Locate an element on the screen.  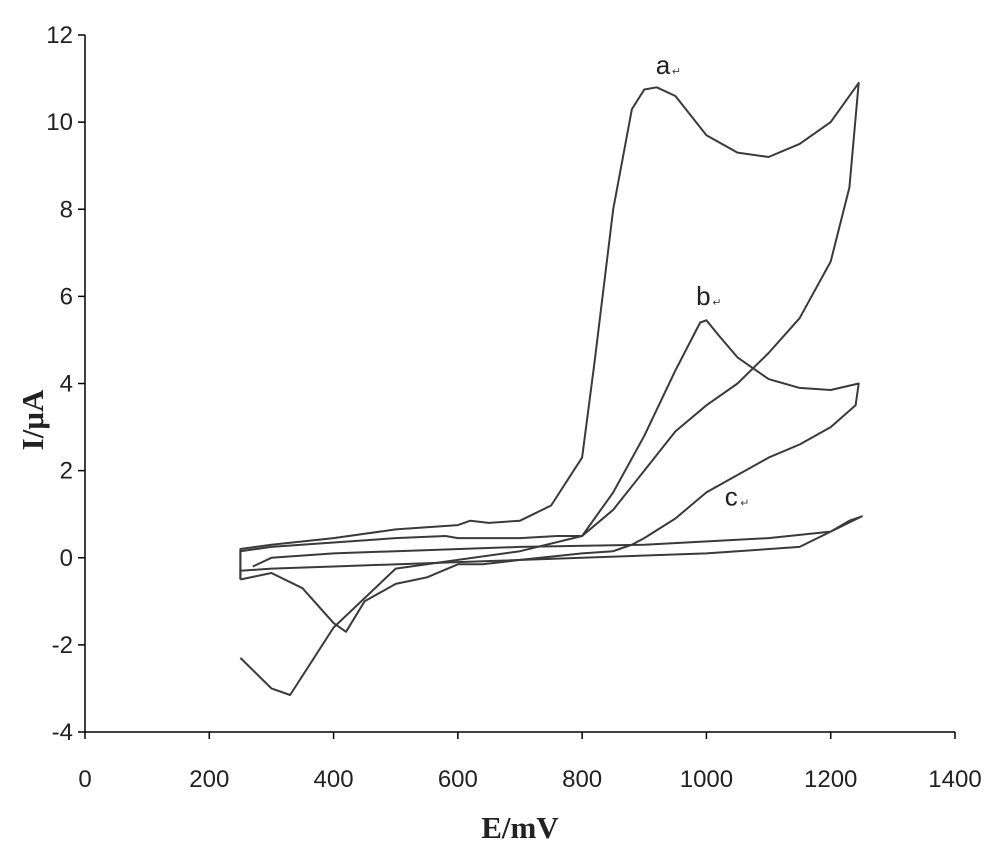
curve-label-a: a is located at coordinates (663, 65).